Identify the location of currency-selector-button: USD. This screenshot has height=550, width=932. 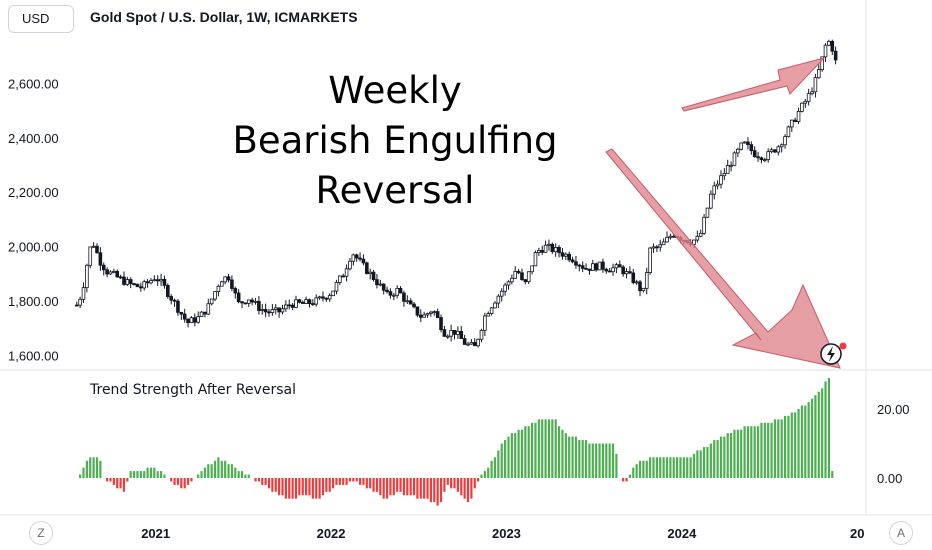
(41, 19).